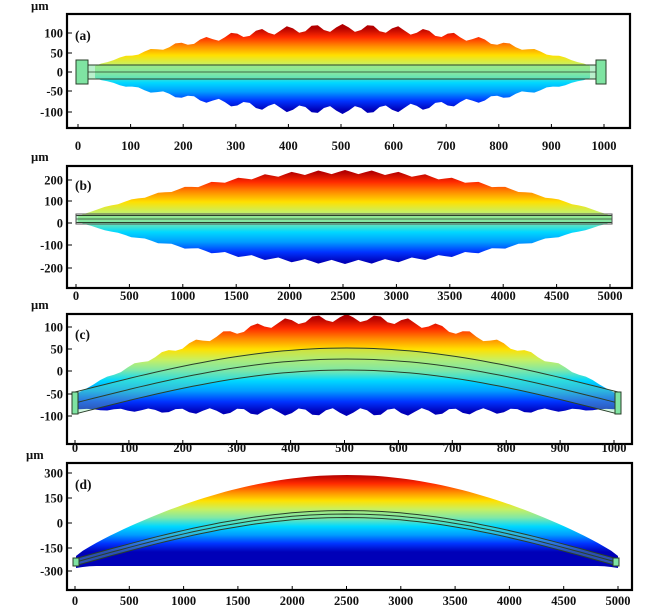 This screenshot has width=653, height=615. I want to click on y-tick-label: -300, so click(51, 572).